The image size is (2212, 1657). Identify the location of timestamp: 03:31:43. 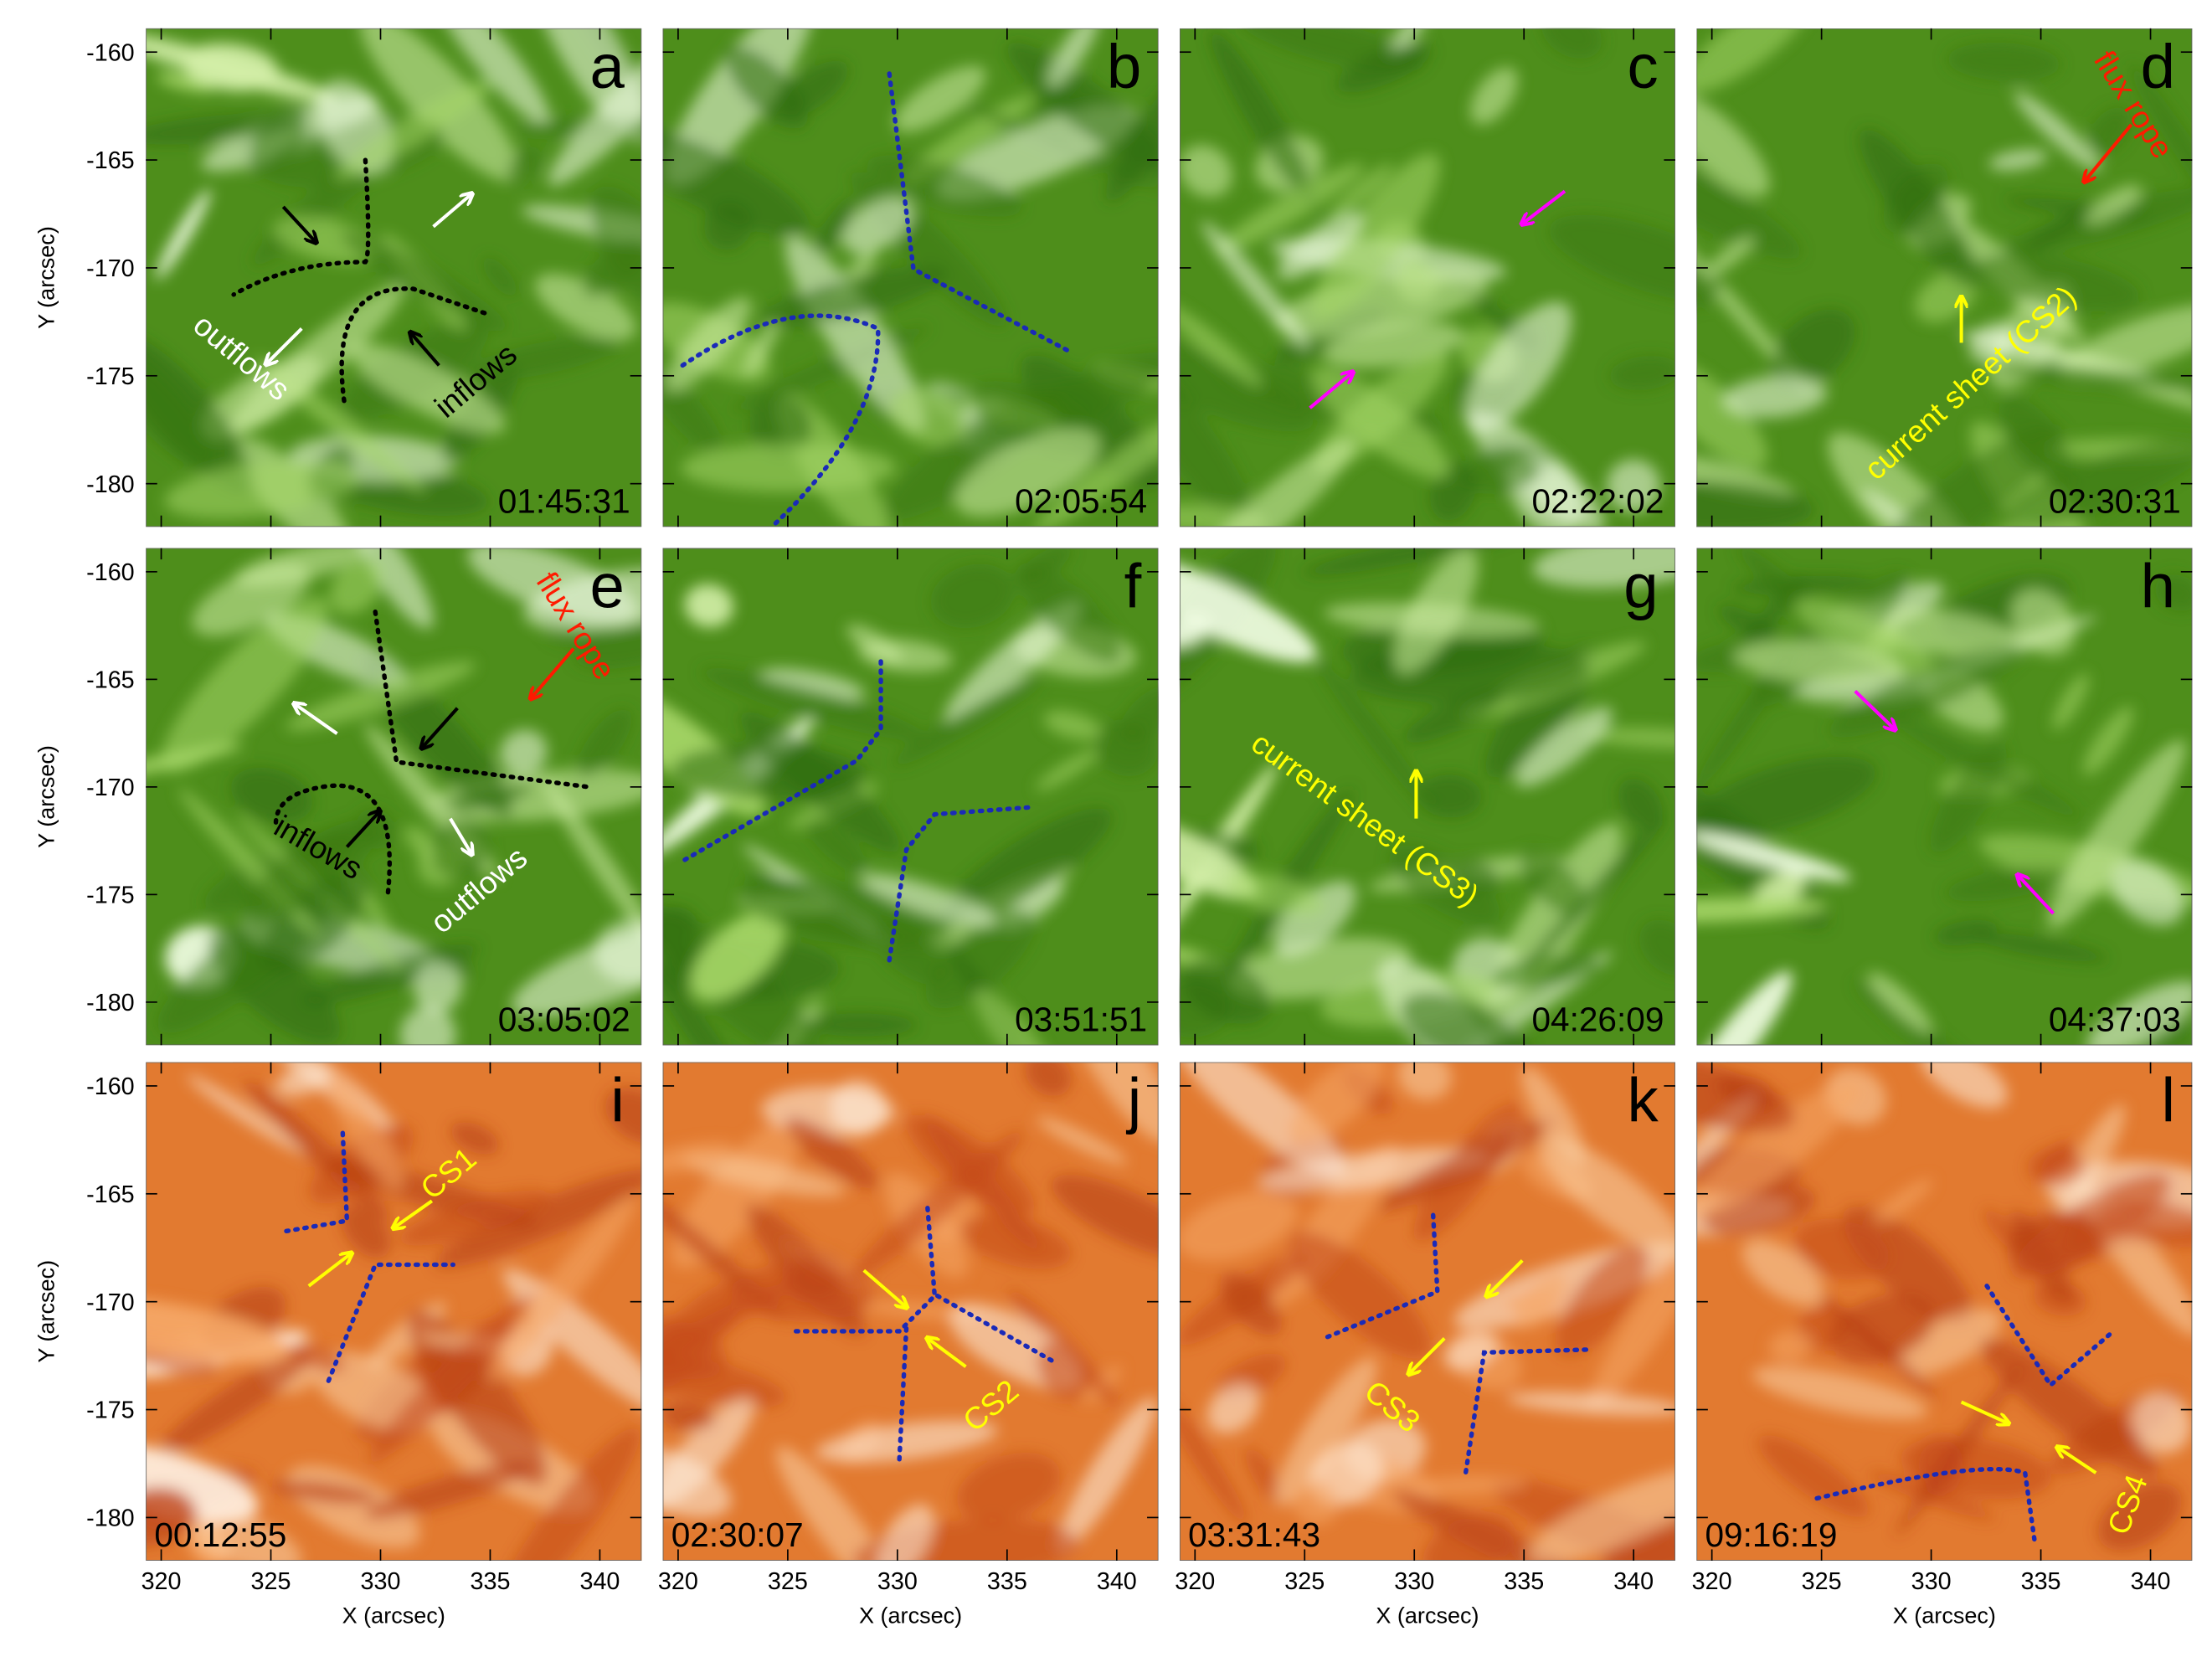
(1254, 1534).